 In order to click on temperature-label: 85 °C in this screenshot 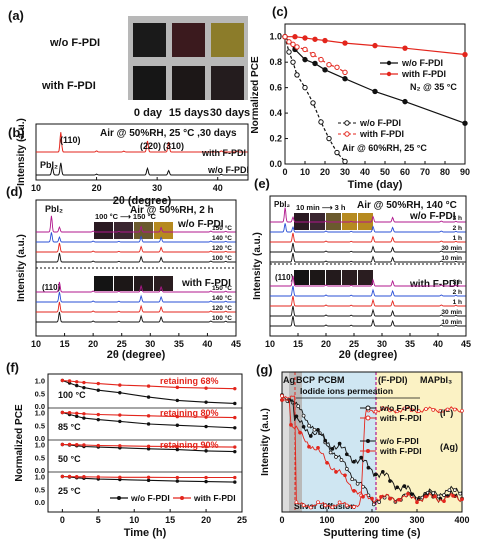, I will do `click(69, 427)`.